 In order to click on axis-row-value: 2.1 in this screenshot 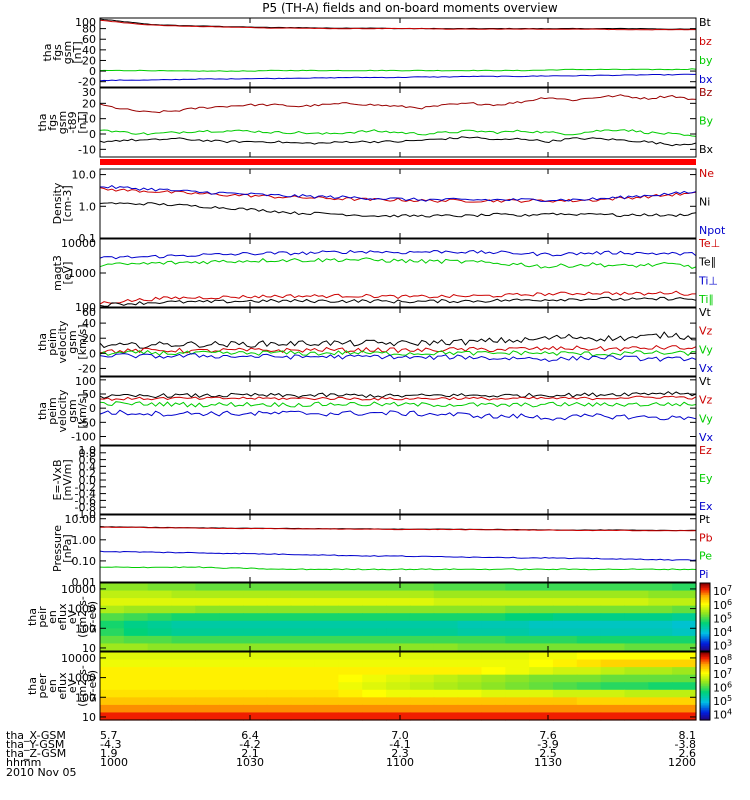, I will do `click(250, 753)`.